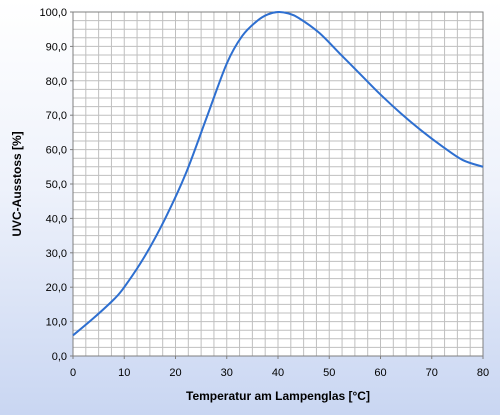 Image resolution: width=500 pixels, height=415 pixels. What do you see at coordinates (432, 373) in the screenshot?
I see `x-tick-label: 70` at bounding box center [432, 373].